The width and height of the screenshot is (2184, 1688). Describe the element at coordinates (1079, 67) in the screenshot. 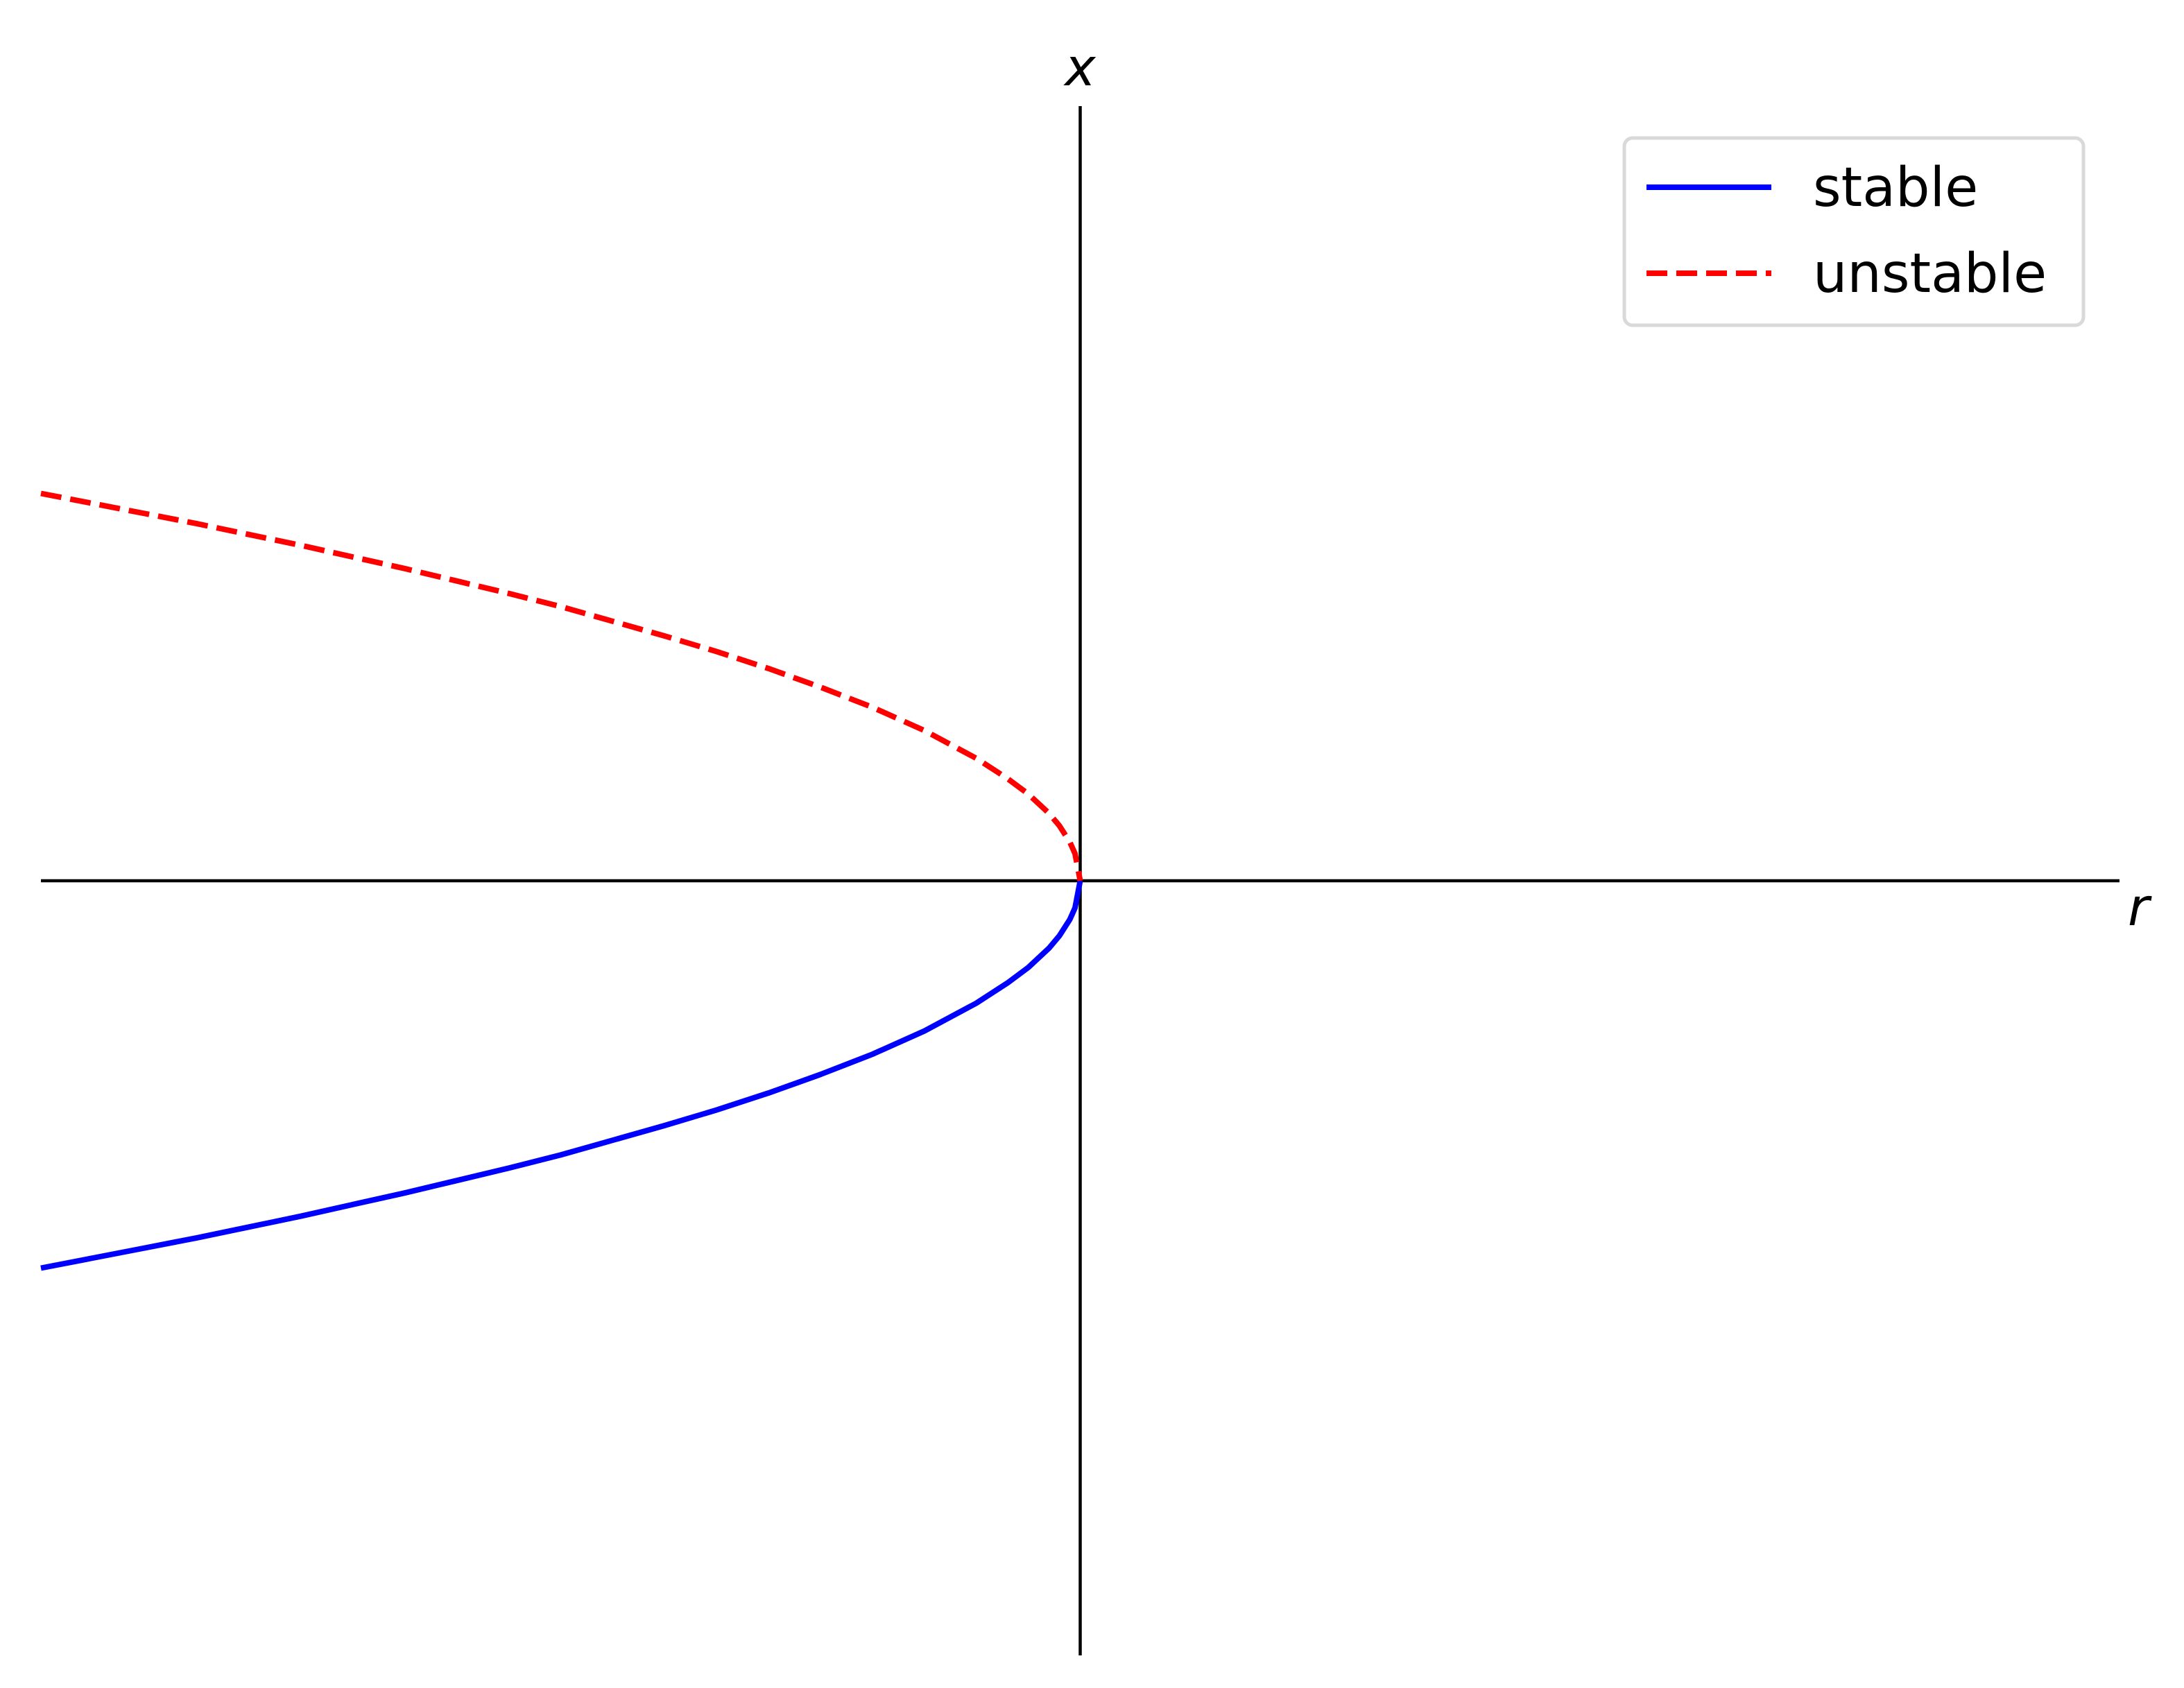

I see `y-axis-label: x` at that location.